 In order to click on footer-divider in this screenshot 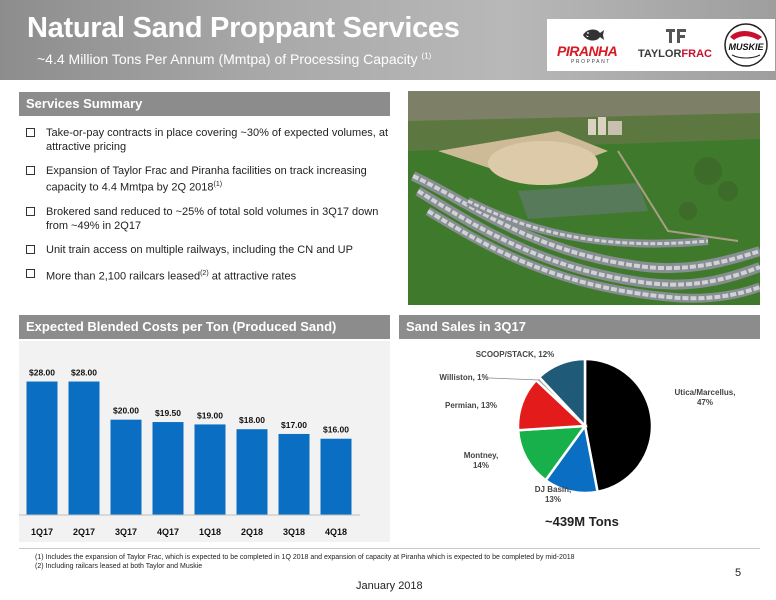, I will do `click(389, 548)`.